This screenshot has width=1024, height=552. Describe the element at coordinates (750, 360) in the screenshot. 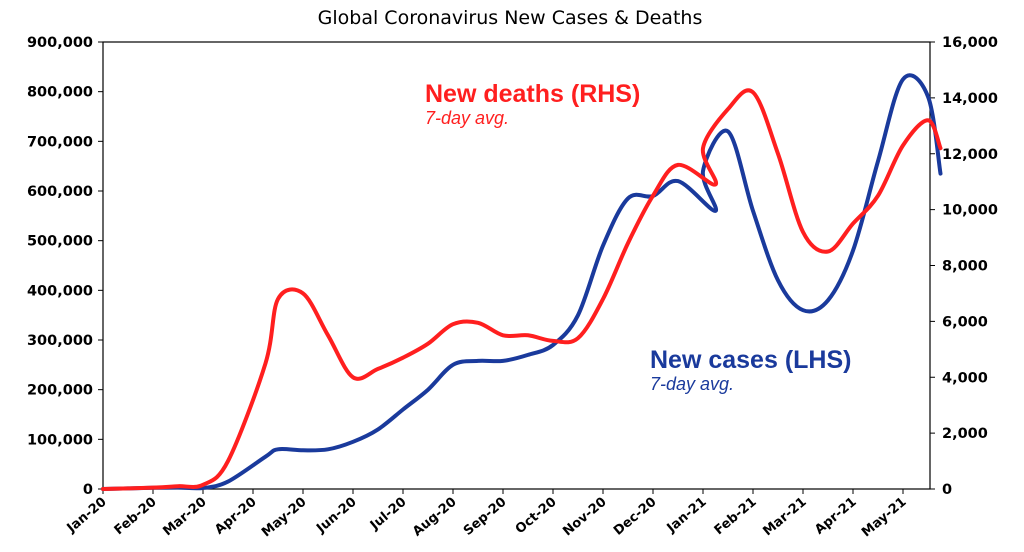

I see `cases-annotation-title: New cases (LHS)` at that location.